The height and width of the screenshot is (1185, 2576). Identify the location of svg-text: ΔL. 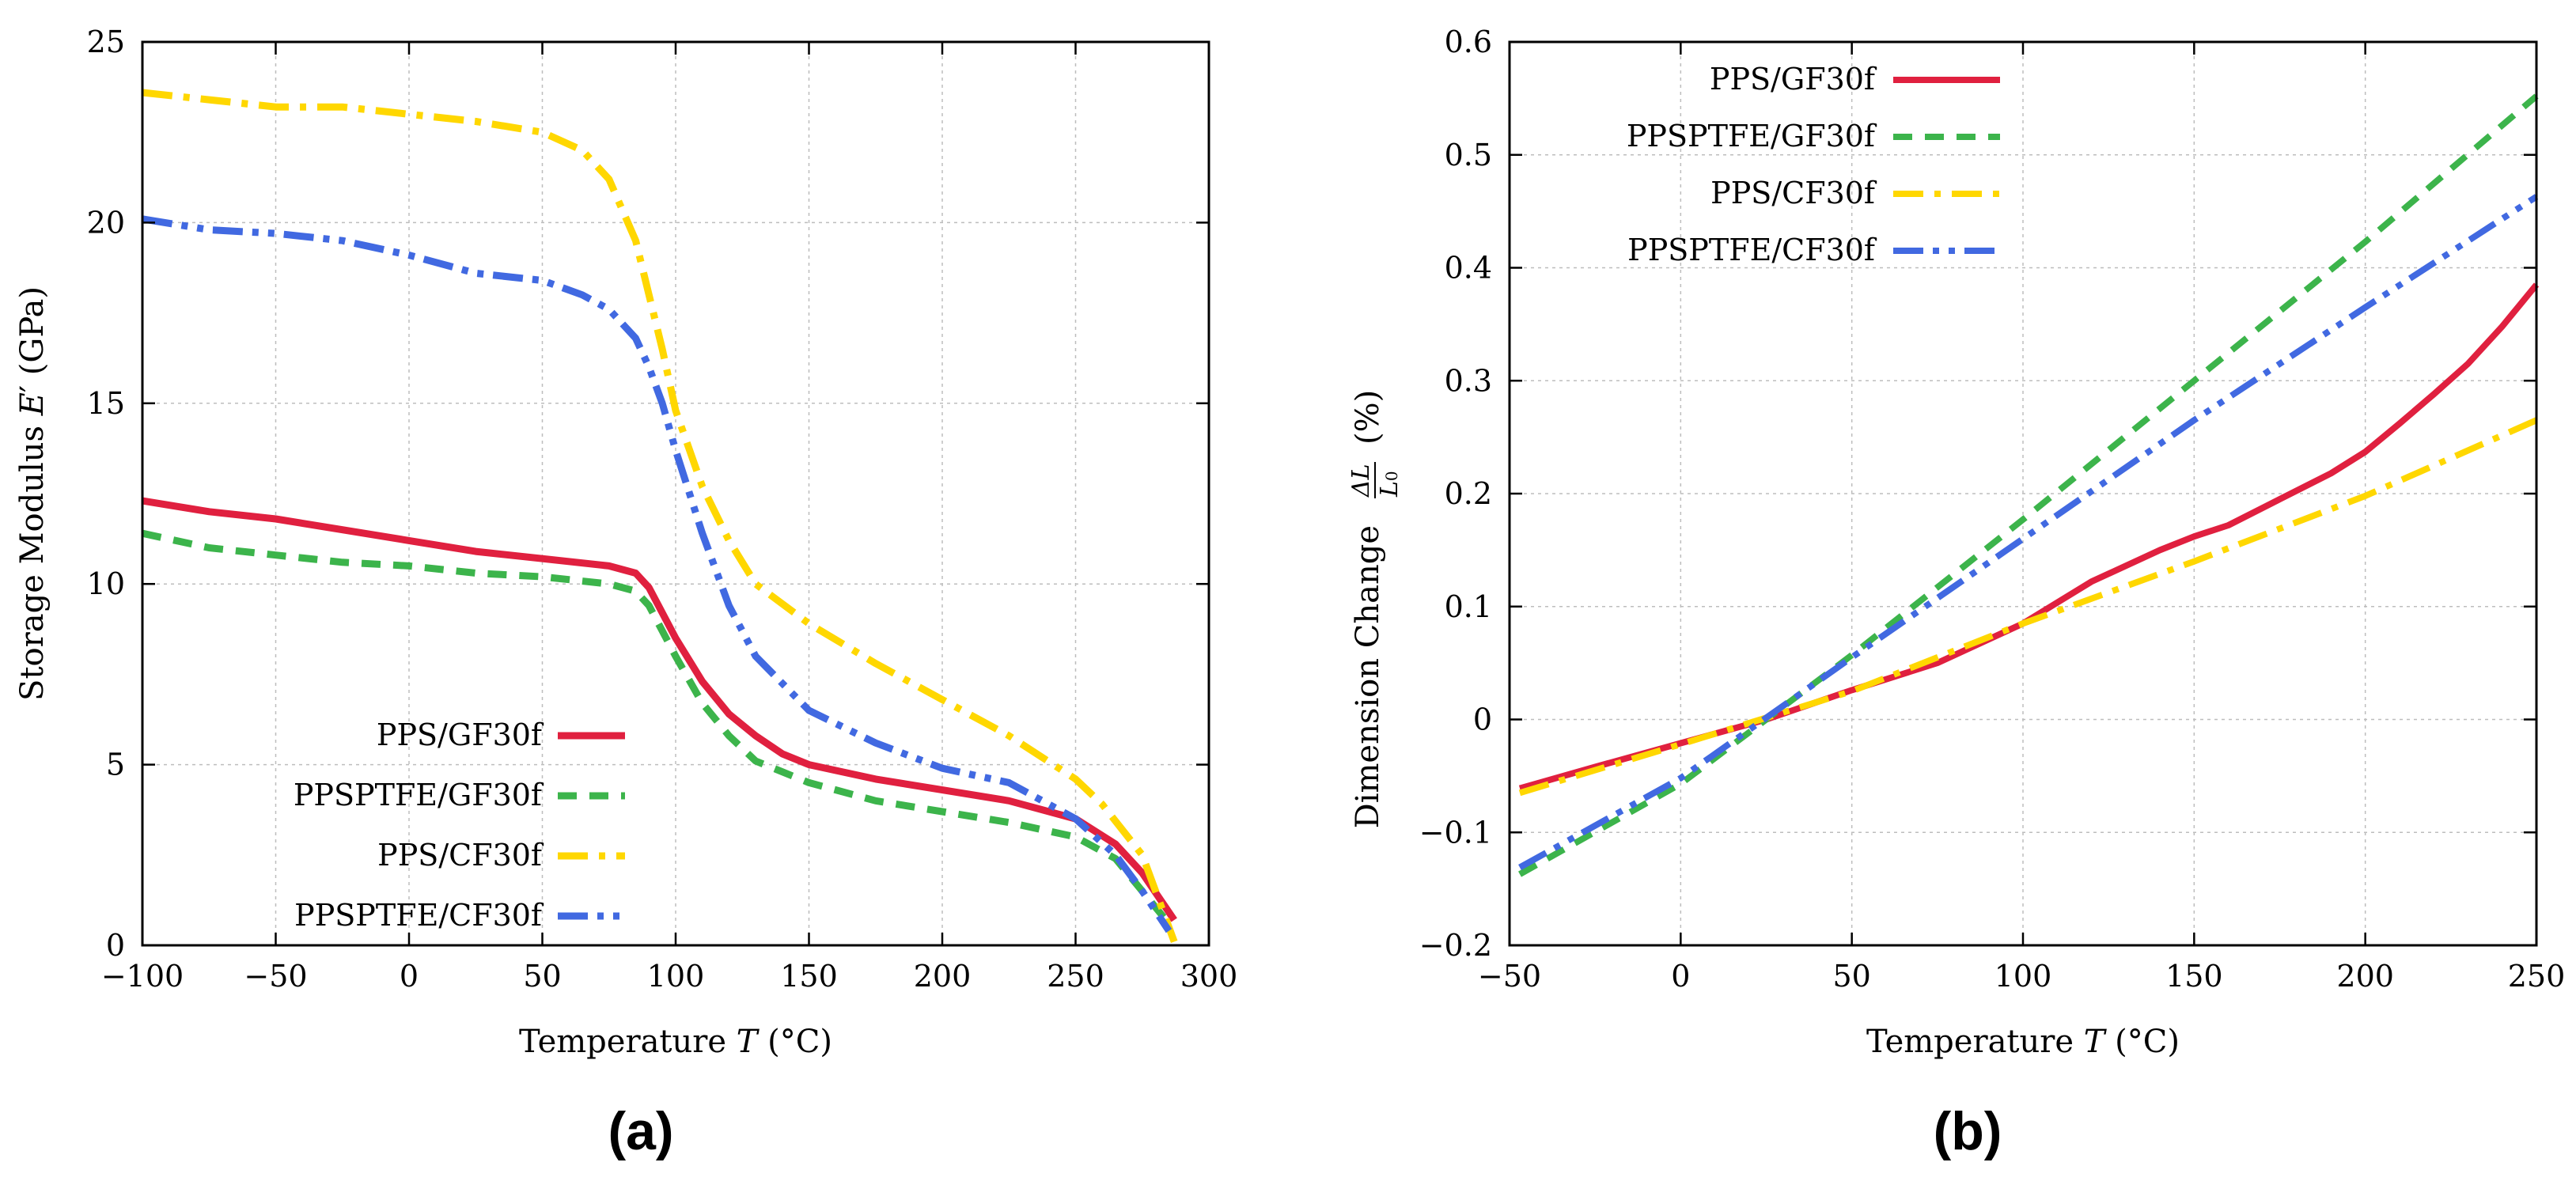
(1361, 481).